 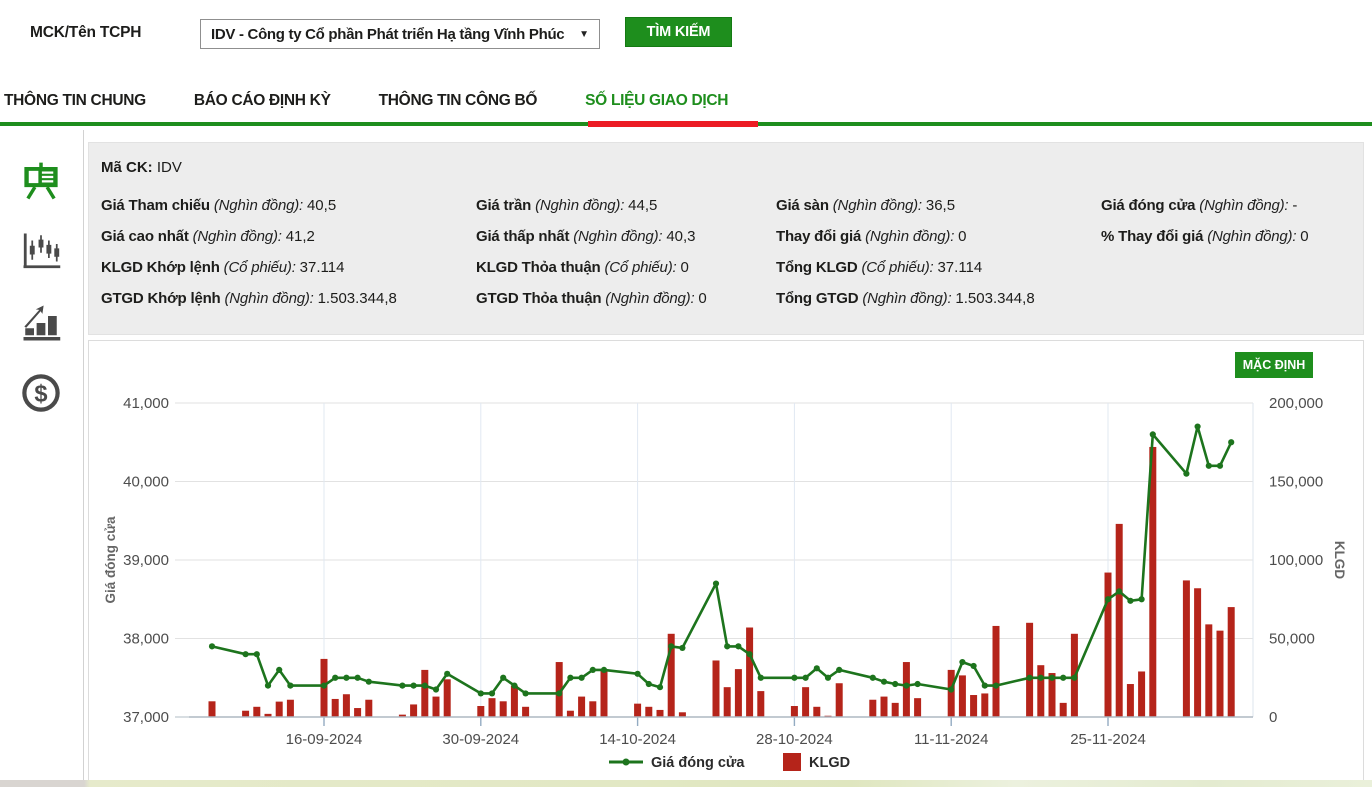 What do you see at coordinates (1296, 482) in the screenshot?
I see `right-axis-tick-label: 150,000` at bounding box center [1296, 482].